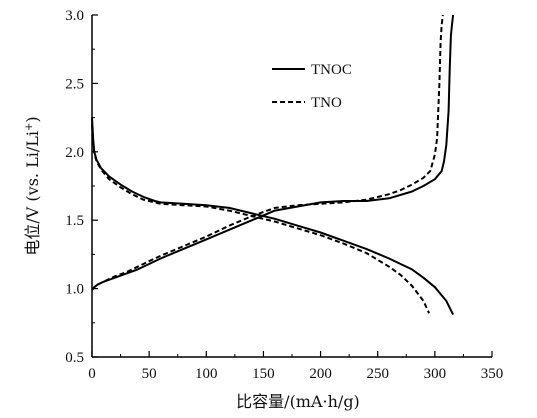 The image size is (537, 418). Describe the element at coordinates (206, 374) in the screenshot. I see `x-tick-label: 100` at that location.